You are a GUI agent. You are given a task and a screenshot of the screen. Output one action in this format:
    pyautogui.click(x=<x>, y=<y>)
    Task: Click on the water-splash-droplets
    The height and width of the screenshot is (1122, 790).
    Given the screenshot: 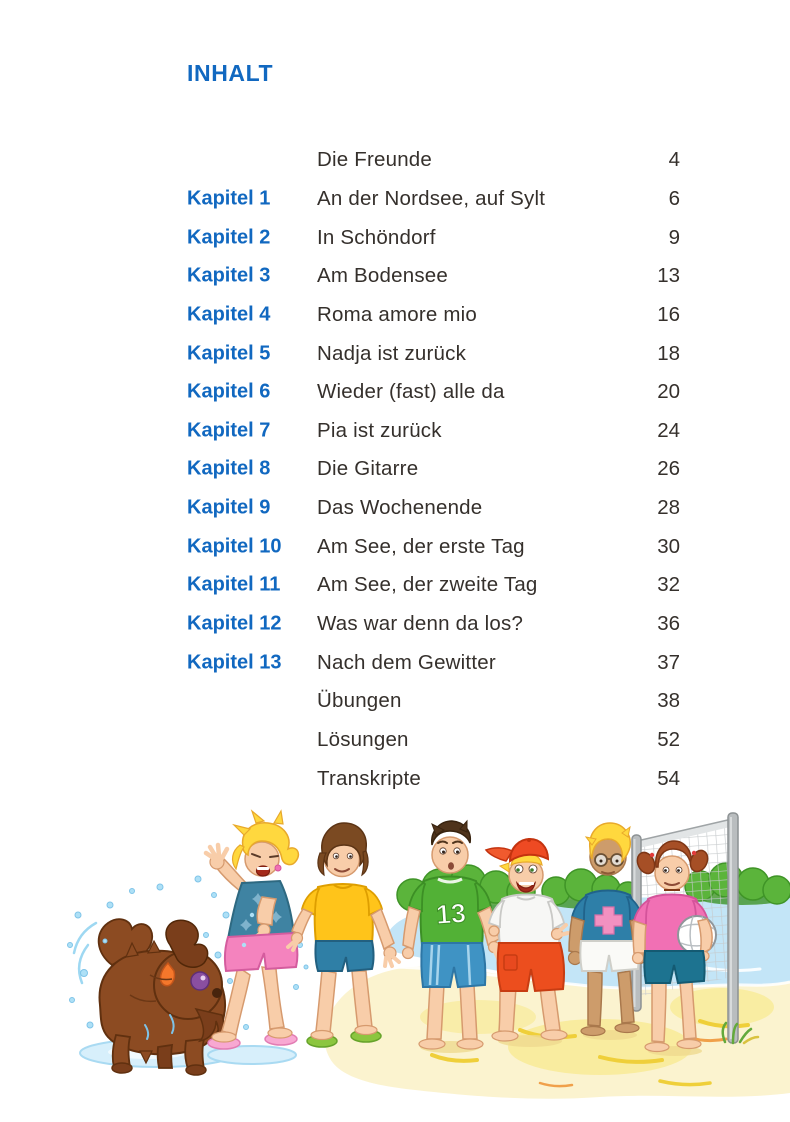 What is the action you would take?
    pyautogui.click(x=188, y=952)
    